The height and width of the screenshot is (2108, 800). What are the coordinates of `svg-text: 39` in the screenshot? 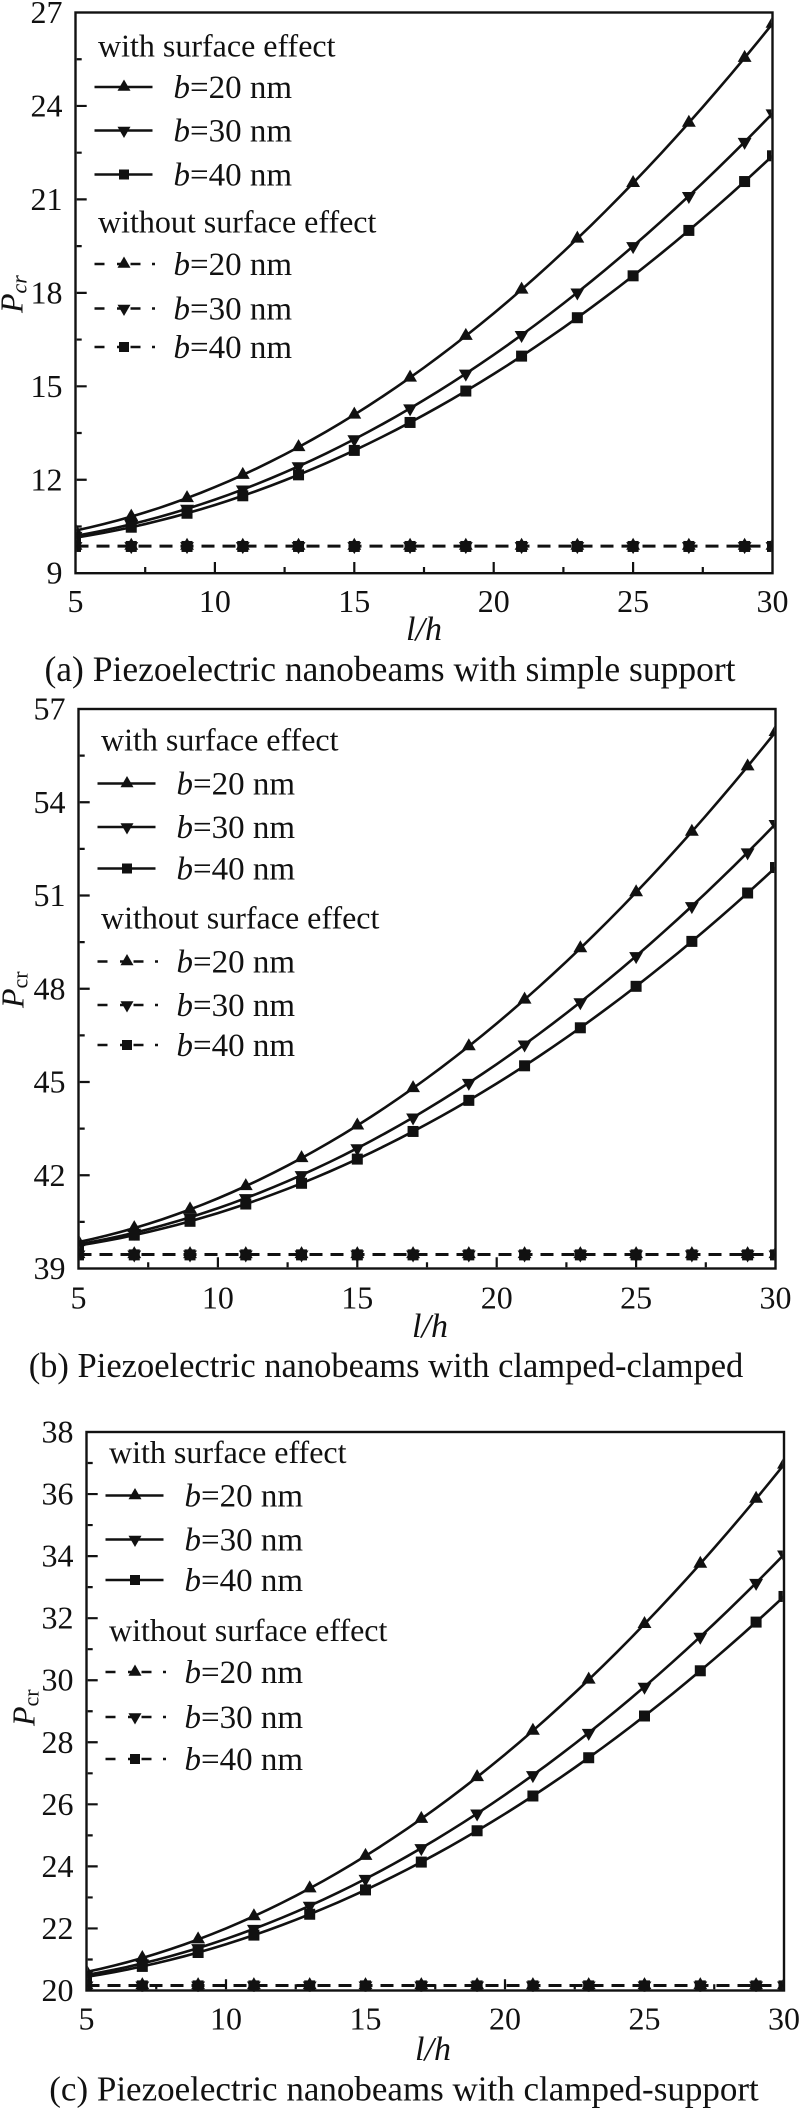 It's located at (50, 1268).